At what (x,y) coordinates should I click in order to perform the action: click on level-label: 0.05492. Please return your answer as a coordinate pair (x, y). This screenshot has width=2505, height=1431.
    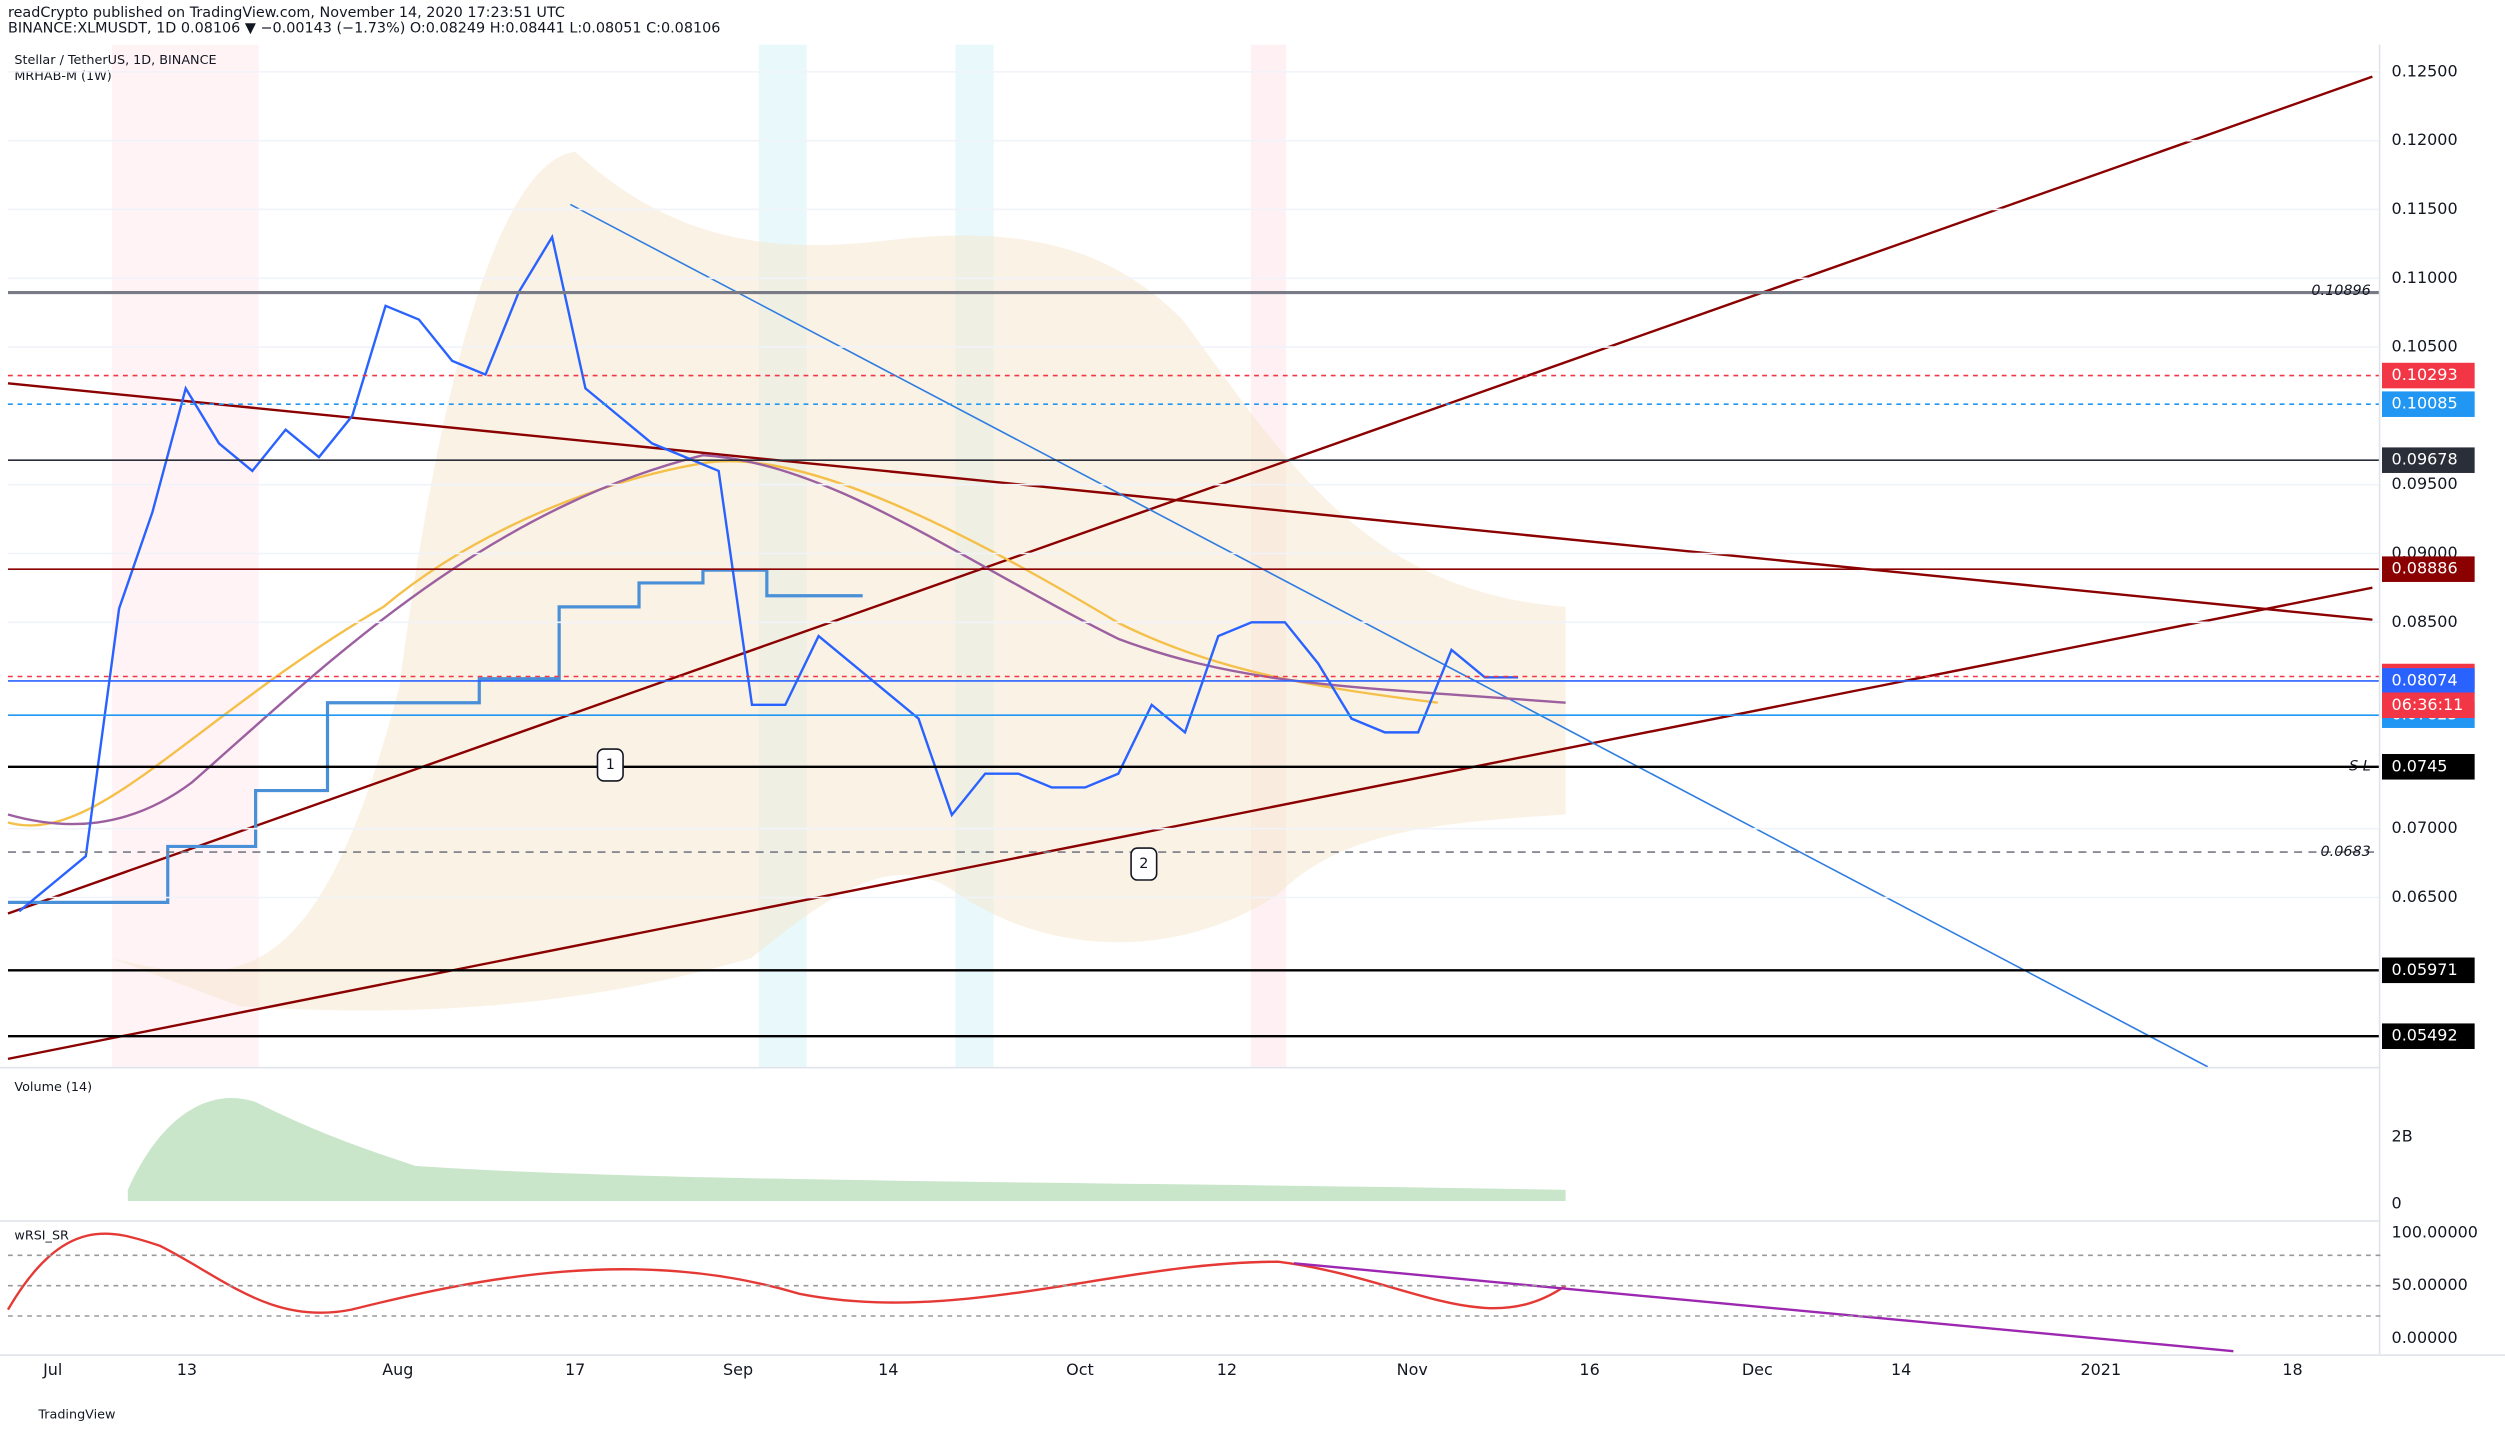
    Looking at the image, I should click on (2425, 1035).